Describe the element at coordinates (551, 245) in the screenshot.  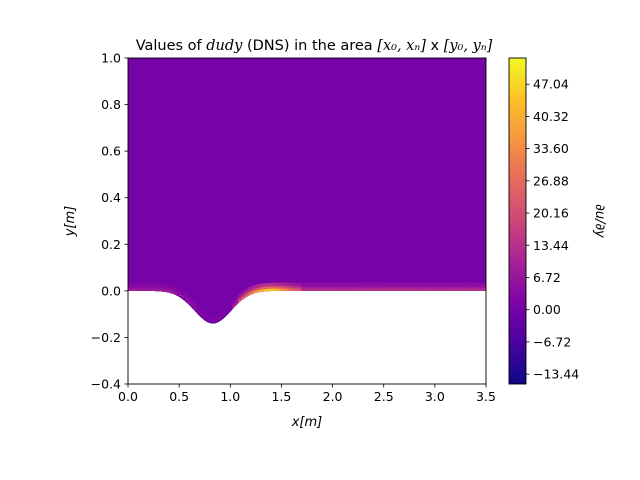
I see `colorbar-tick-label: 13.44` at that location.